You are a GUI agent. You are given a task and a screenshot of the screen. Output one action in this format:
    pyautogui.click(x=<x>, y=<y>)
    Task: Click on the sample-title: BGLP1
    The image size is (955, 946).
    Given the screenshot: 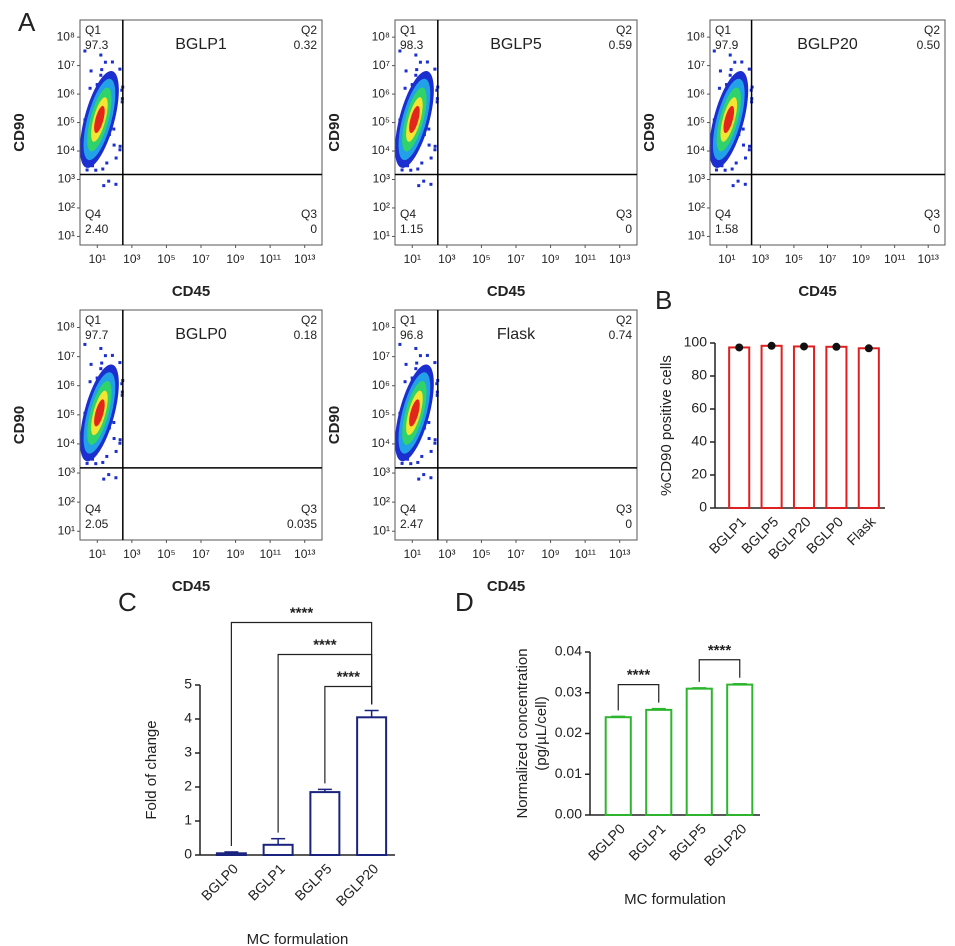 What is the action you would take?
    pyautogui.click(x=201, y=44)
    